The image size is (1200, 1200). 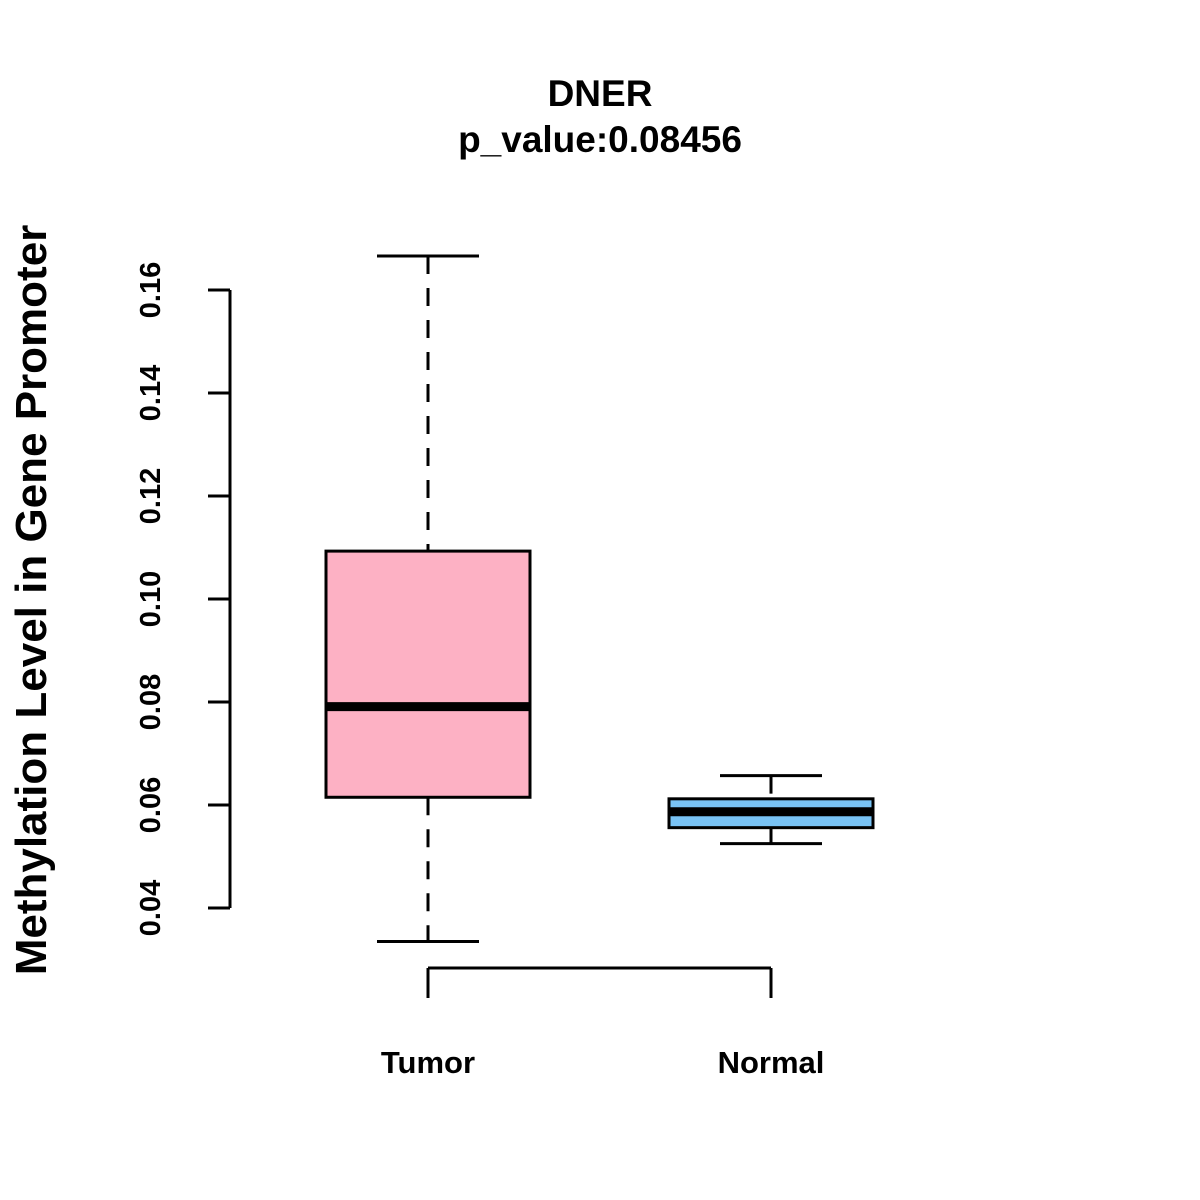 I want to click on x-axis: Tumor Normal, so click(x=603, y=1023).